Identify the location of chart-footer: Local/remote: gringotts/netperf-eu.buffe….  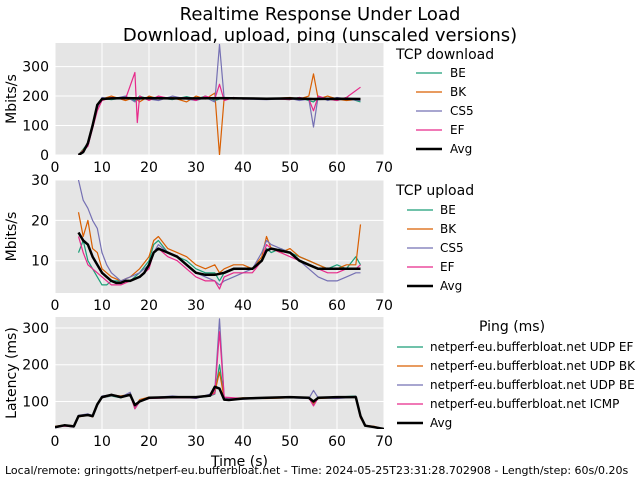
(316, 470).